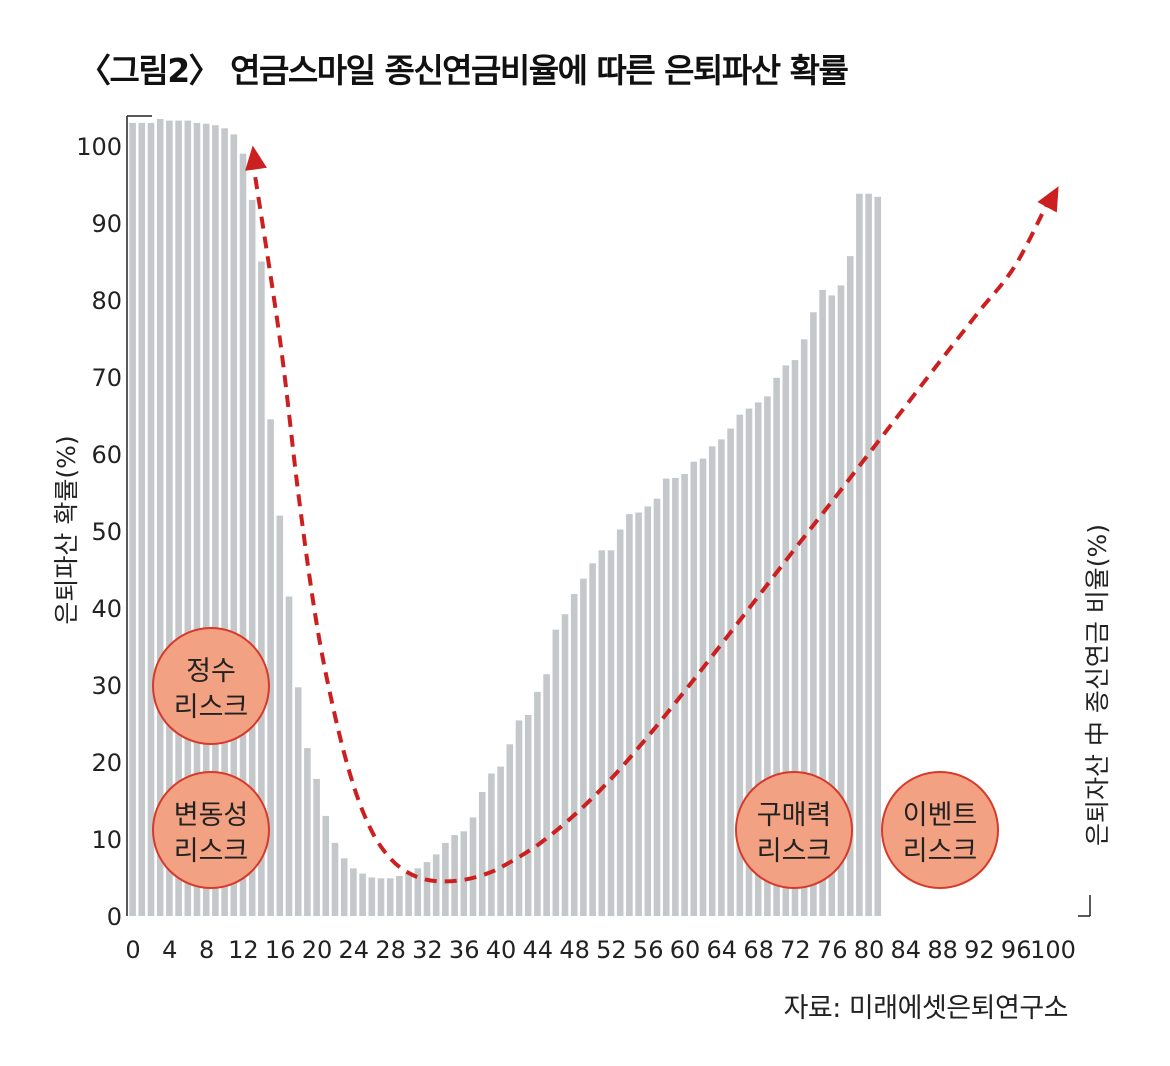 The height and width of the screenshot is (1066, 1170). I want to click on x-tick-84: 84, so click(906, 950).